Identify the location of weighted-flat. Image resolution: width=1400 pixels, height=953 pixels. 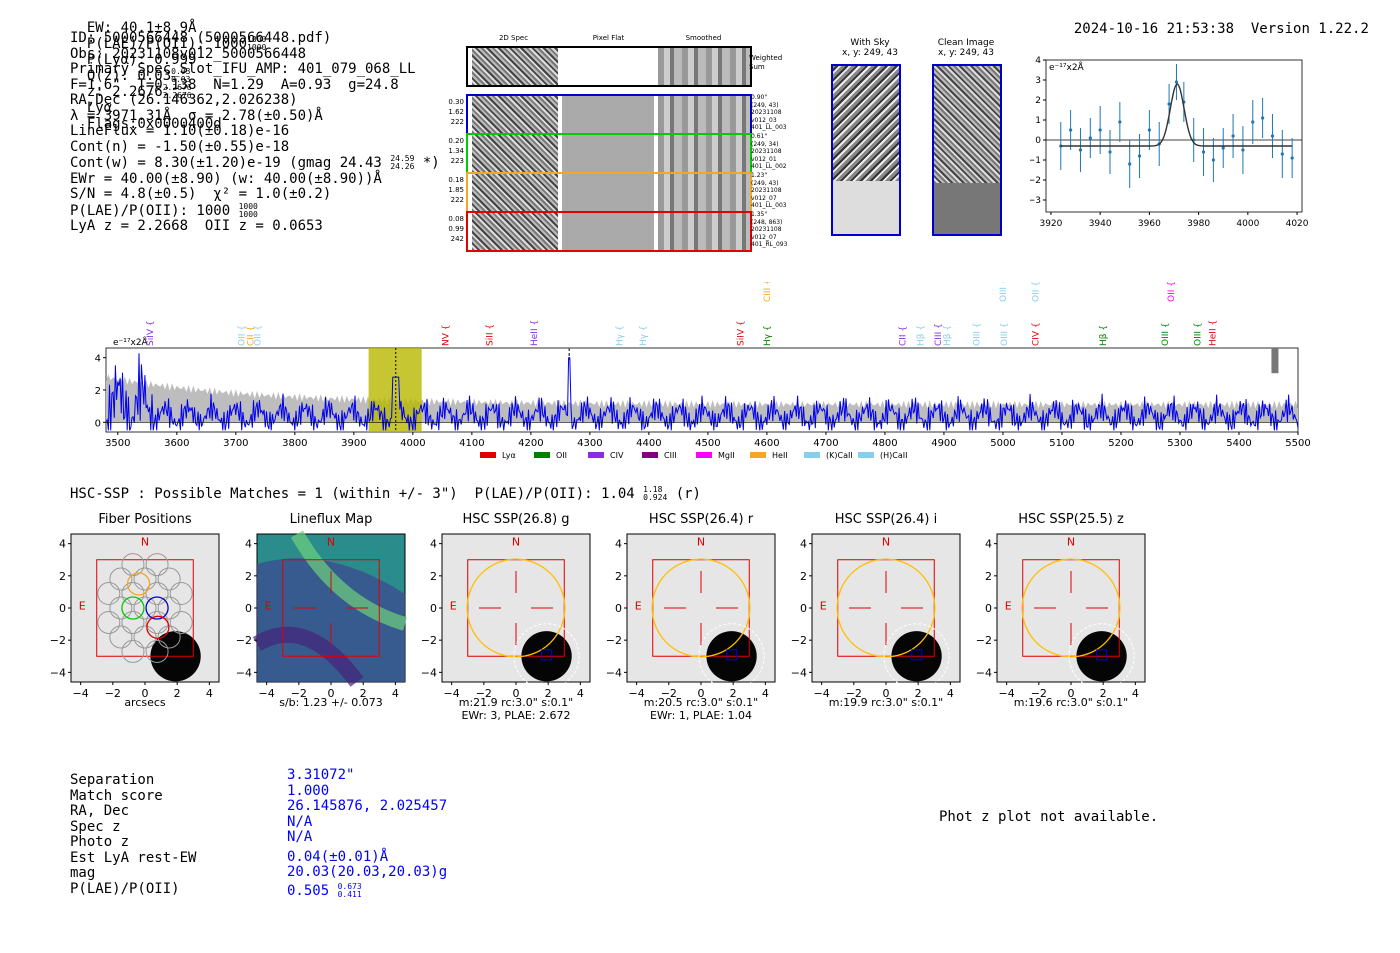
(609, 66).